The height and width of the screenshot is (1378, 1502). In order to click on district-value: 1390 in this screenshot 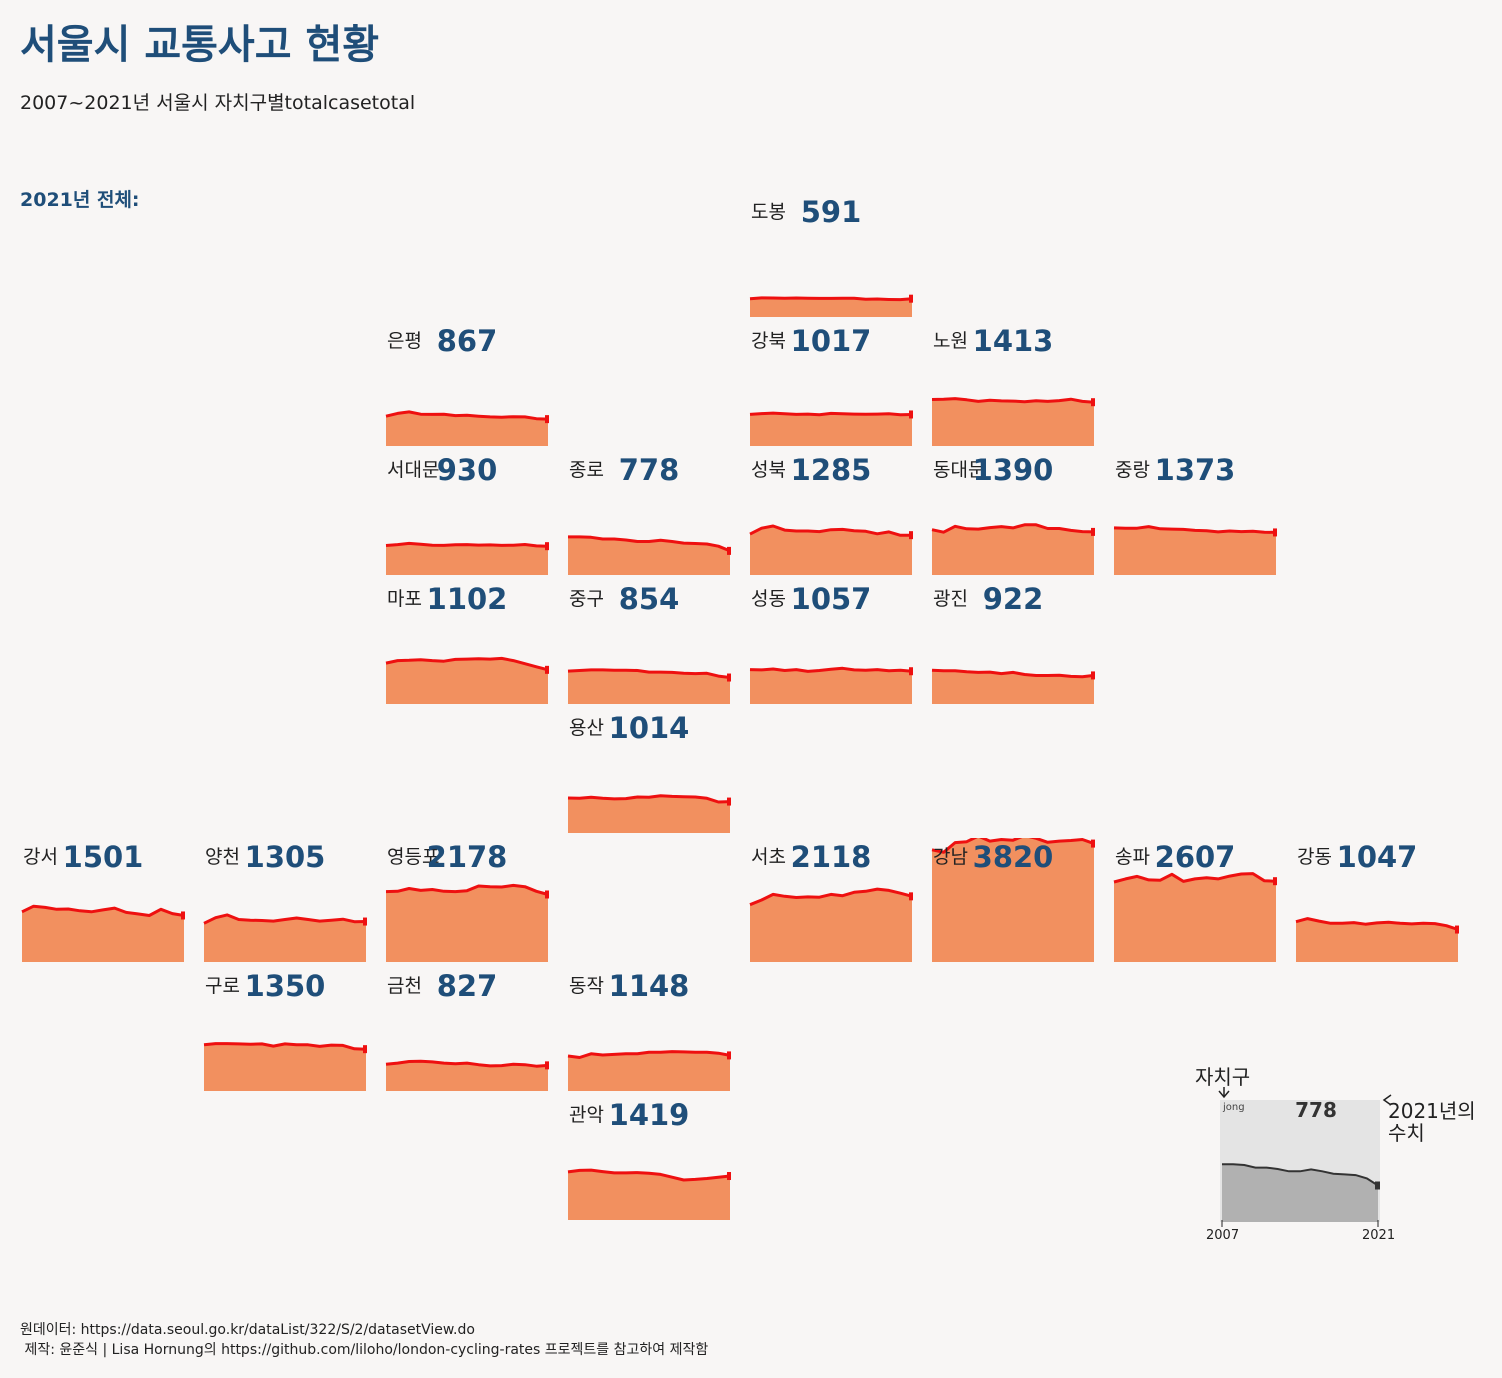, I will do `click(1013, 470)`.